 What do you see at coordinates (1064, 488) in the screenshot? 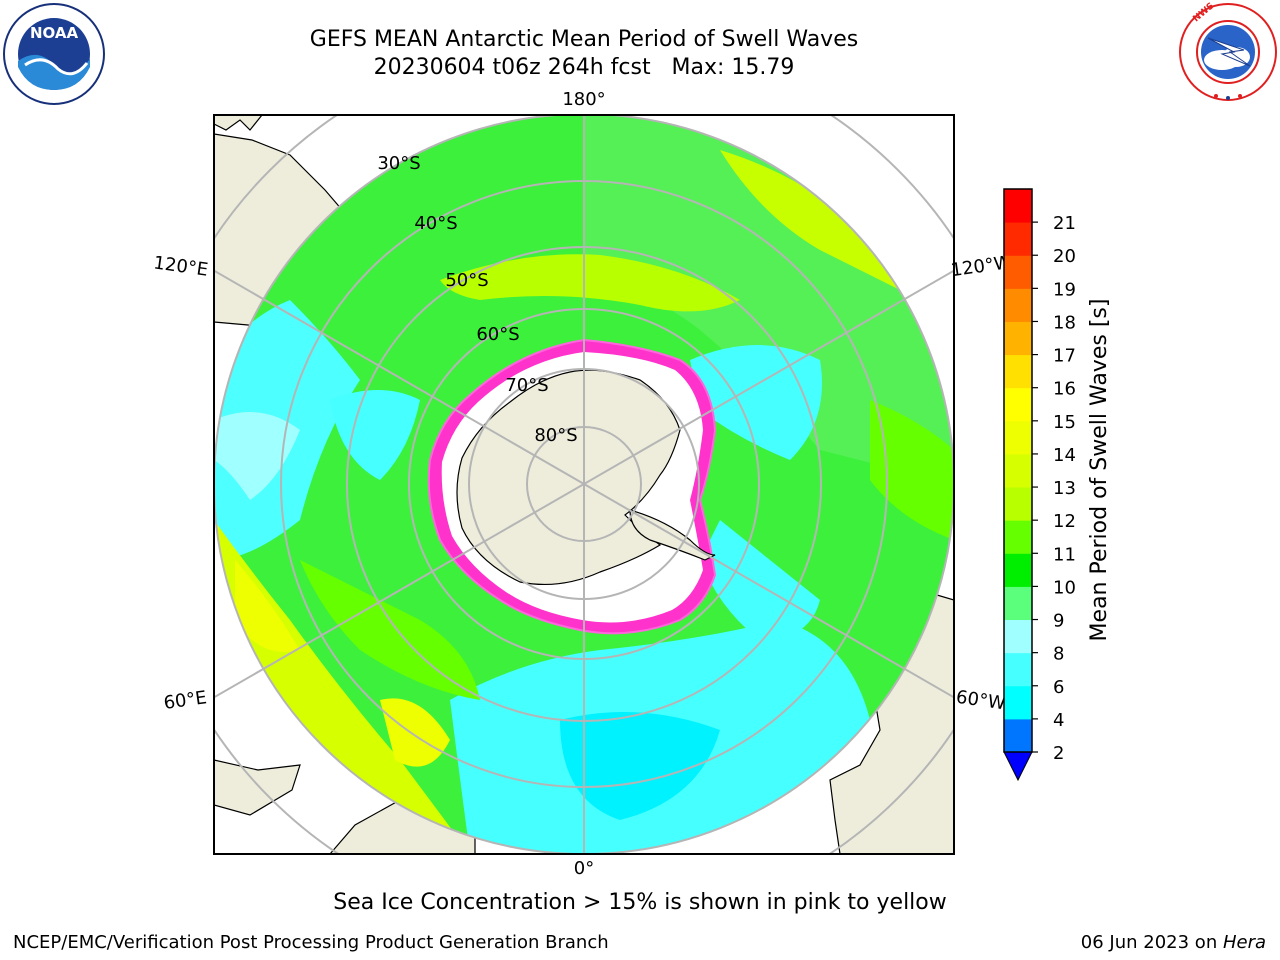
I see `colorbar-tick-label: 13` at bounding box center [1064, 488].